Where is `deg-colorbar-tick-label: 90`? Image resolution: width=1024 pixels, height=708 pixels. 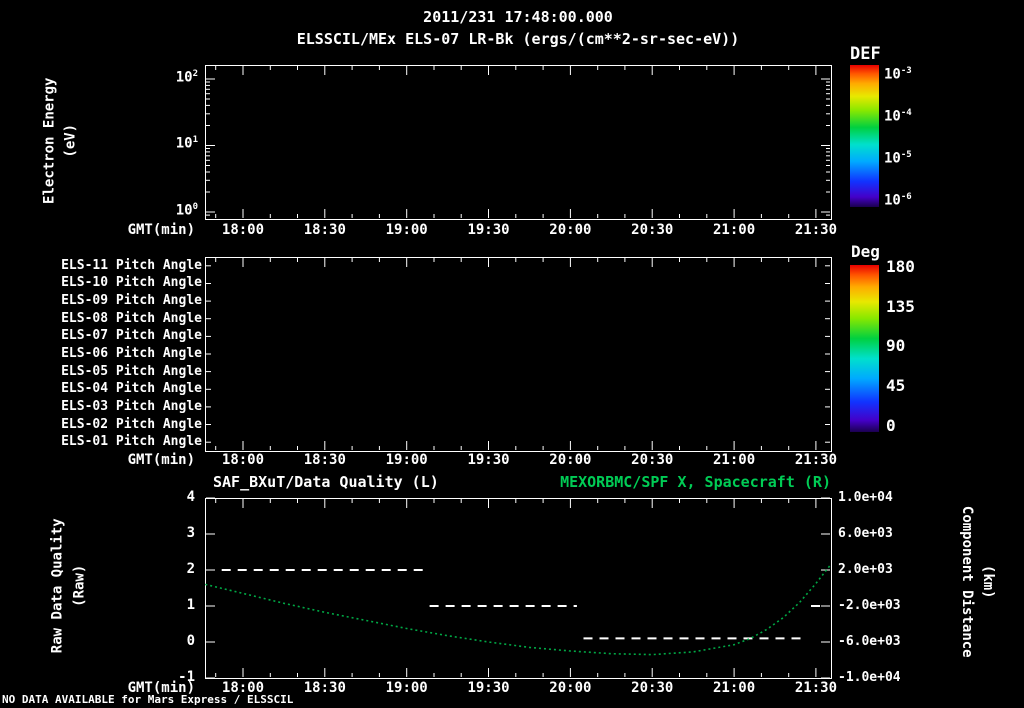 deg-colorbar-tick-label: 90 is located at coordinates (896, 345).